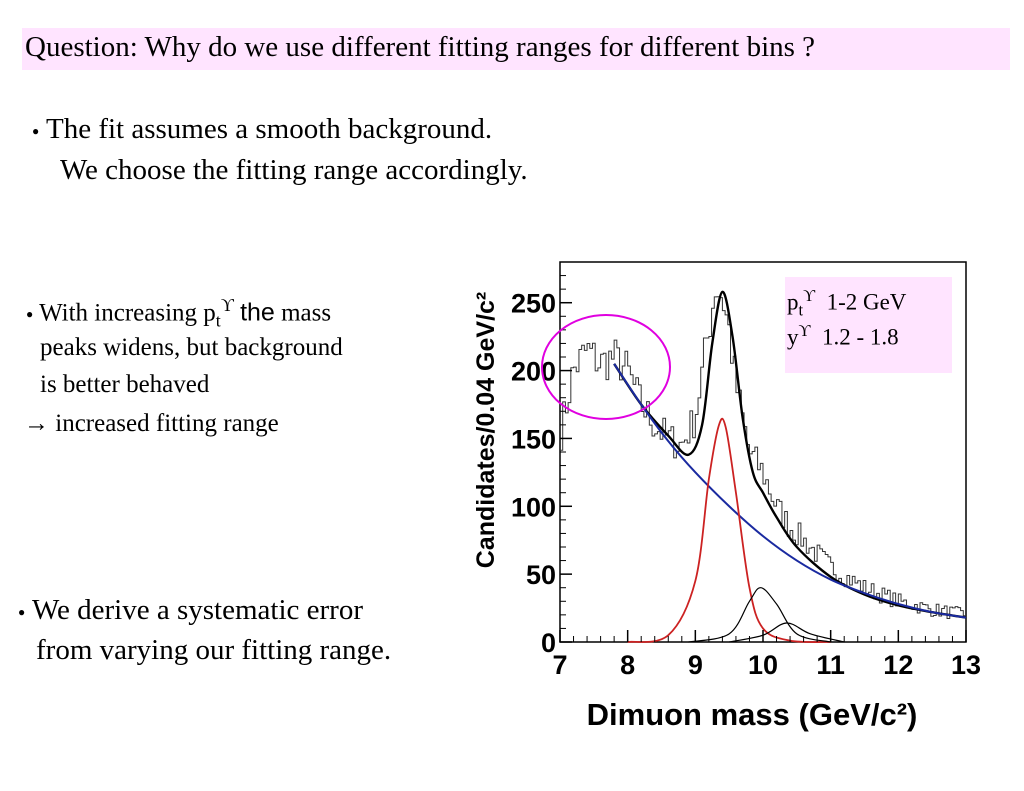  I want to click on bullet-2-prefix: With increasing p, so click(127, 313).